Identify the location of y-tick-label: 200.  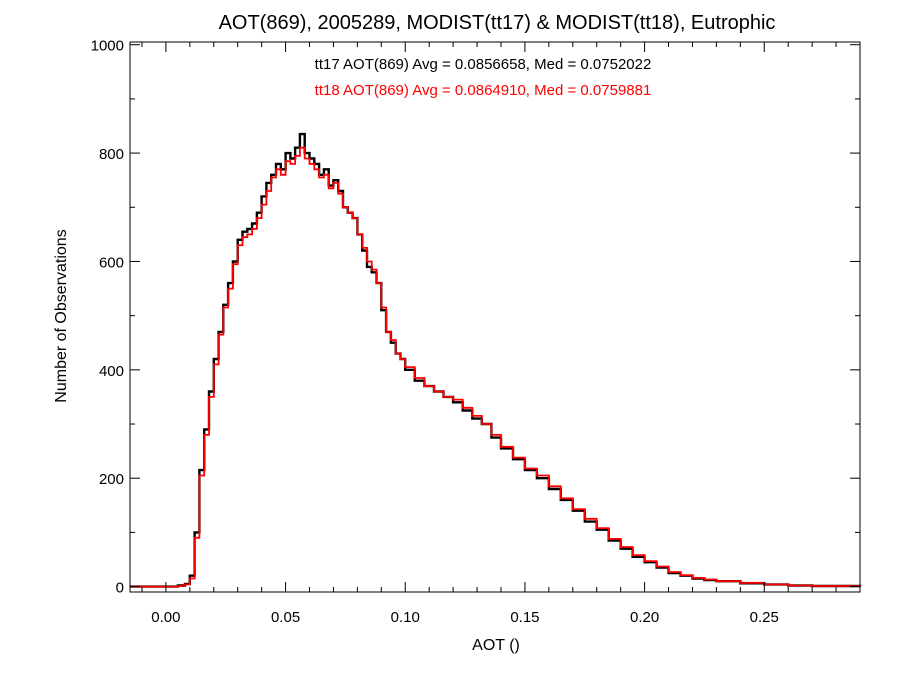
(111, 479).